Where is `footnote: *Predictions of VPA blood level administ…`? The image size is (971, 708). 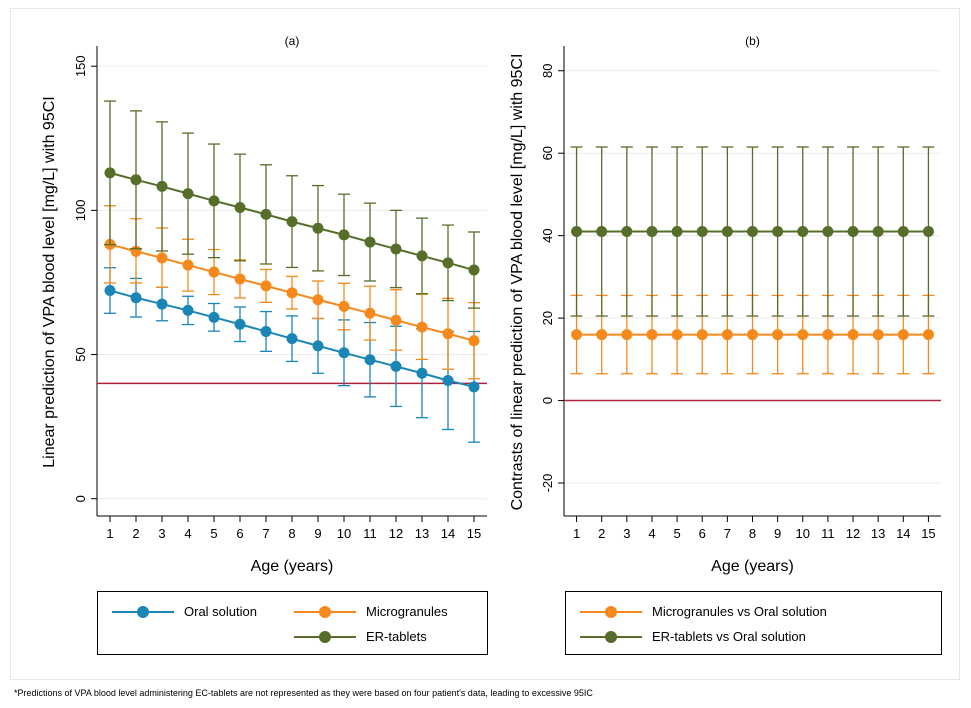 footnote: *Predictions of VPA blood level administ… is located at coordinates (303, 693).